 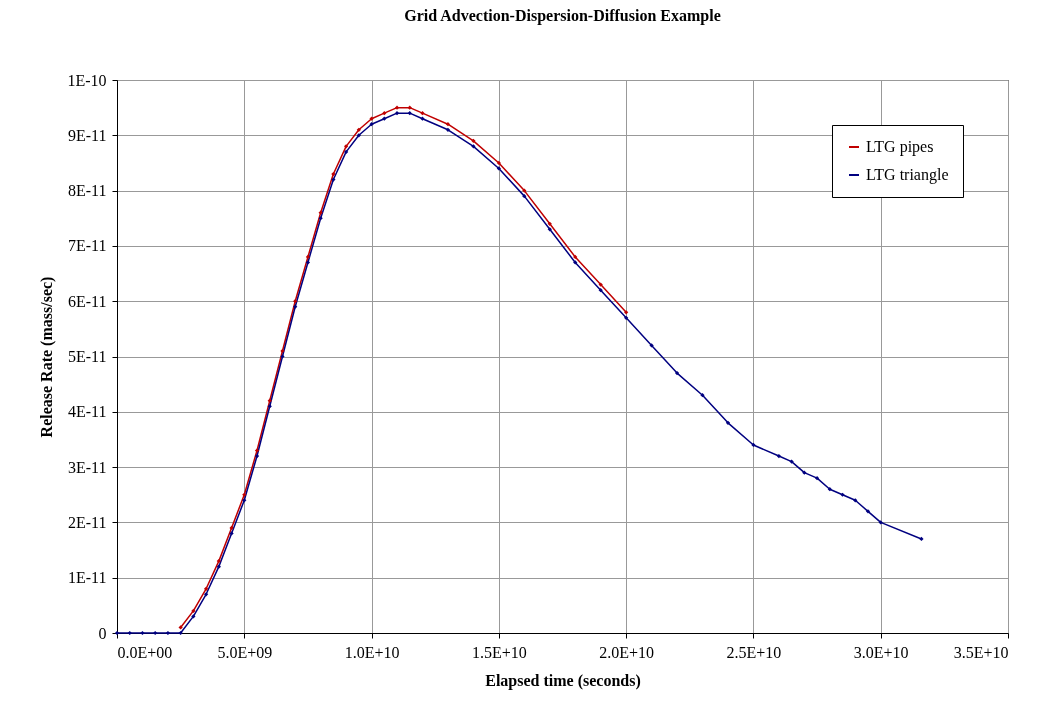 What do you see at coordinates (499, 652) in the screenshot?
I see `x-tick-label: 1.5E+10` at bounding box center [499, 652].